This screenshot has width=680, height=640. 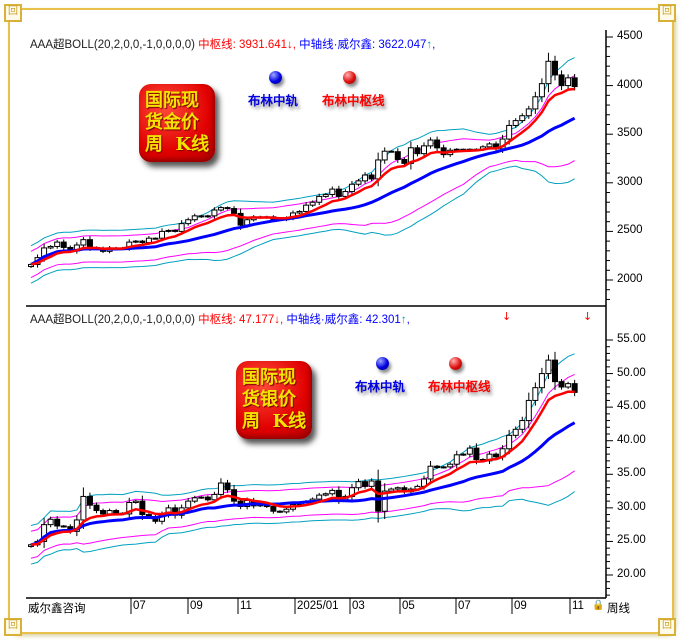 I want to click on x-tick-label: 03, so click(x=358, y=606).